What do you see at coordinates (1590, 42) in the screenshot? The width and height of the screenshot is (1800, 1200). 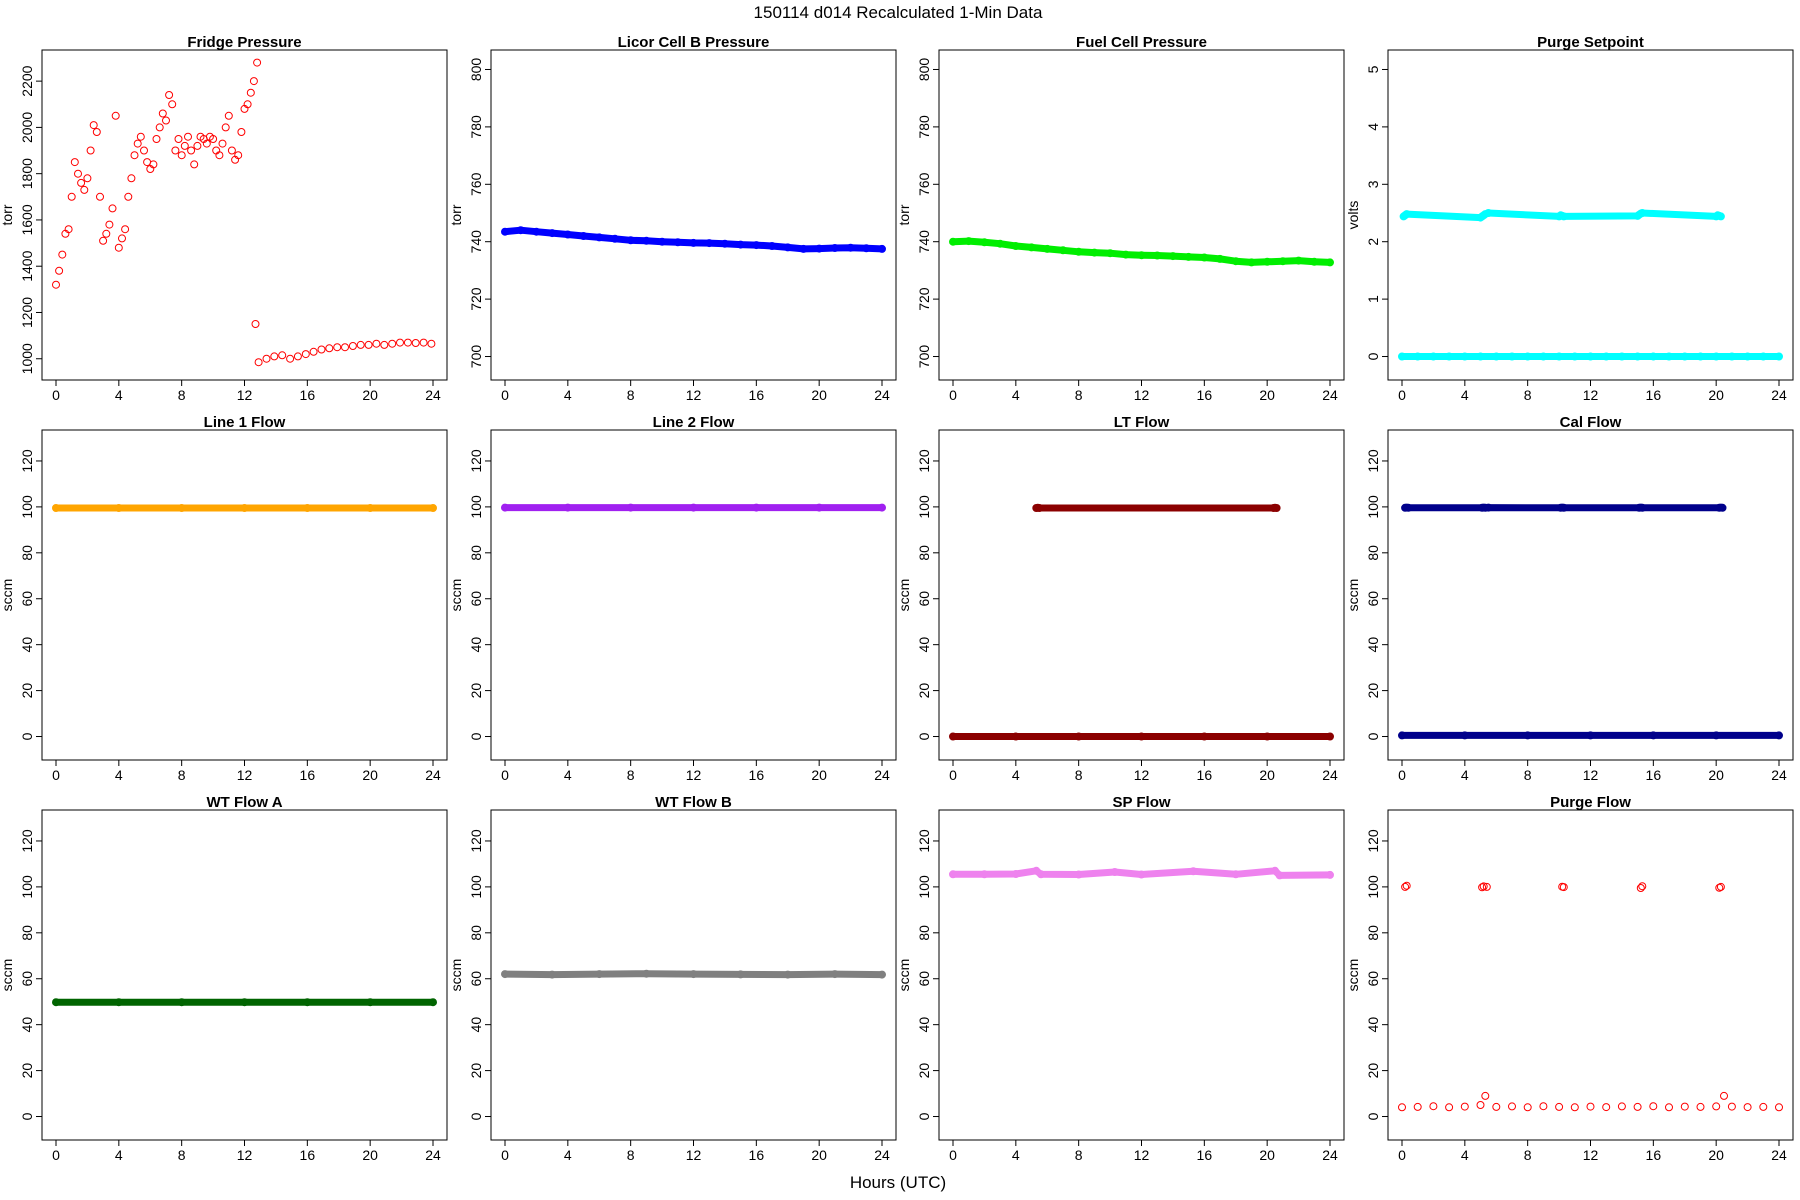 I see `panel-title: Purge Setpoint` at bounding box center [1590, 42].